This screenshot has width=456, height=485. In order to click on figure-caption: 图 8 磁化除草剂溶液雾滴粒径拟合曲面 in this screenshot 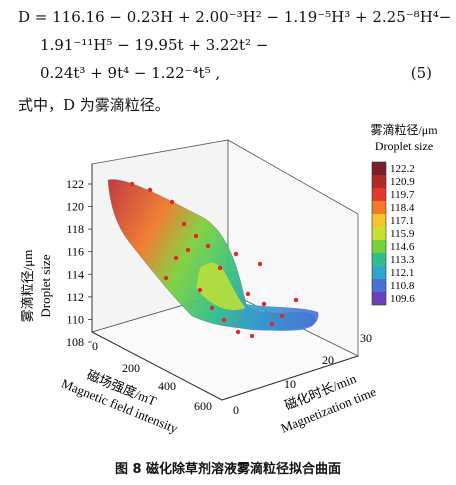, I will do `click(228, 469)`.